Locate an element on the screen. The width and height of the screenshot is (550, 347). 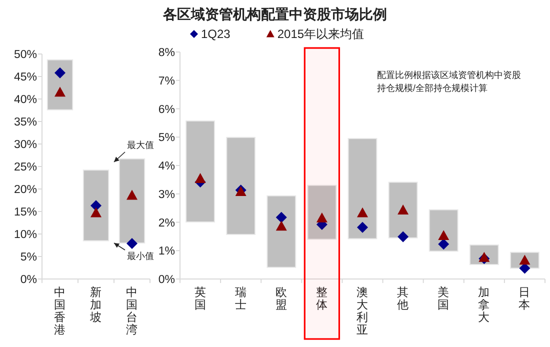
y-tick-label: 1% is located at coordinates (166, 252).